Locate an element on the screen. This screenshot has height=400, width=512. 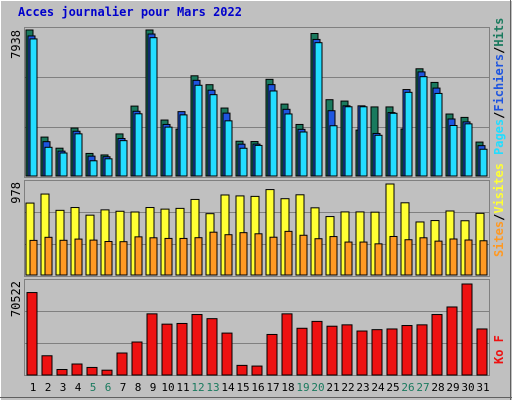
x-tick-label: 19 is located at coordinates (302, 387).